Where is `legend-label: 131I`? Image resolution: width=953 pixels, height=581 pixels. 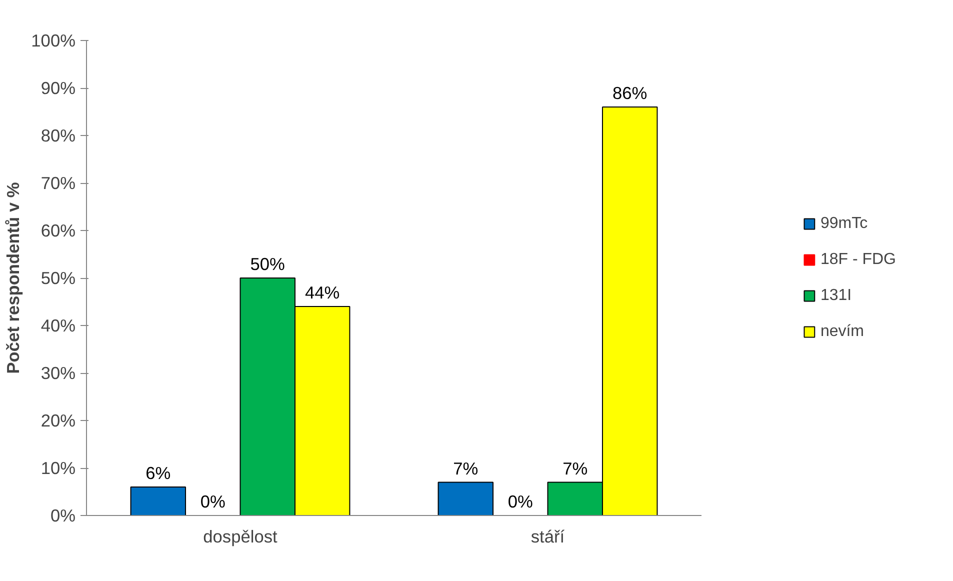 legend-label: 131I is located at coordinates (836, 295).